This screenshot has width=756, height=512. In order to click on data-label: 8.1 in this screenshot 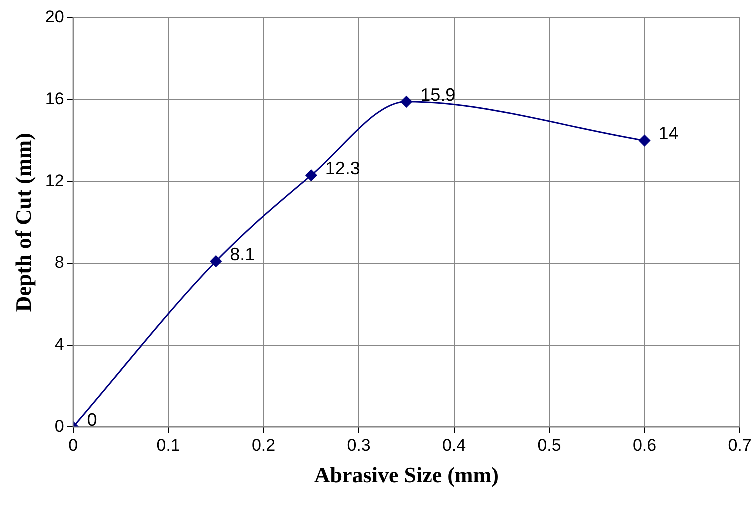, I will do `click(243, 254)`.